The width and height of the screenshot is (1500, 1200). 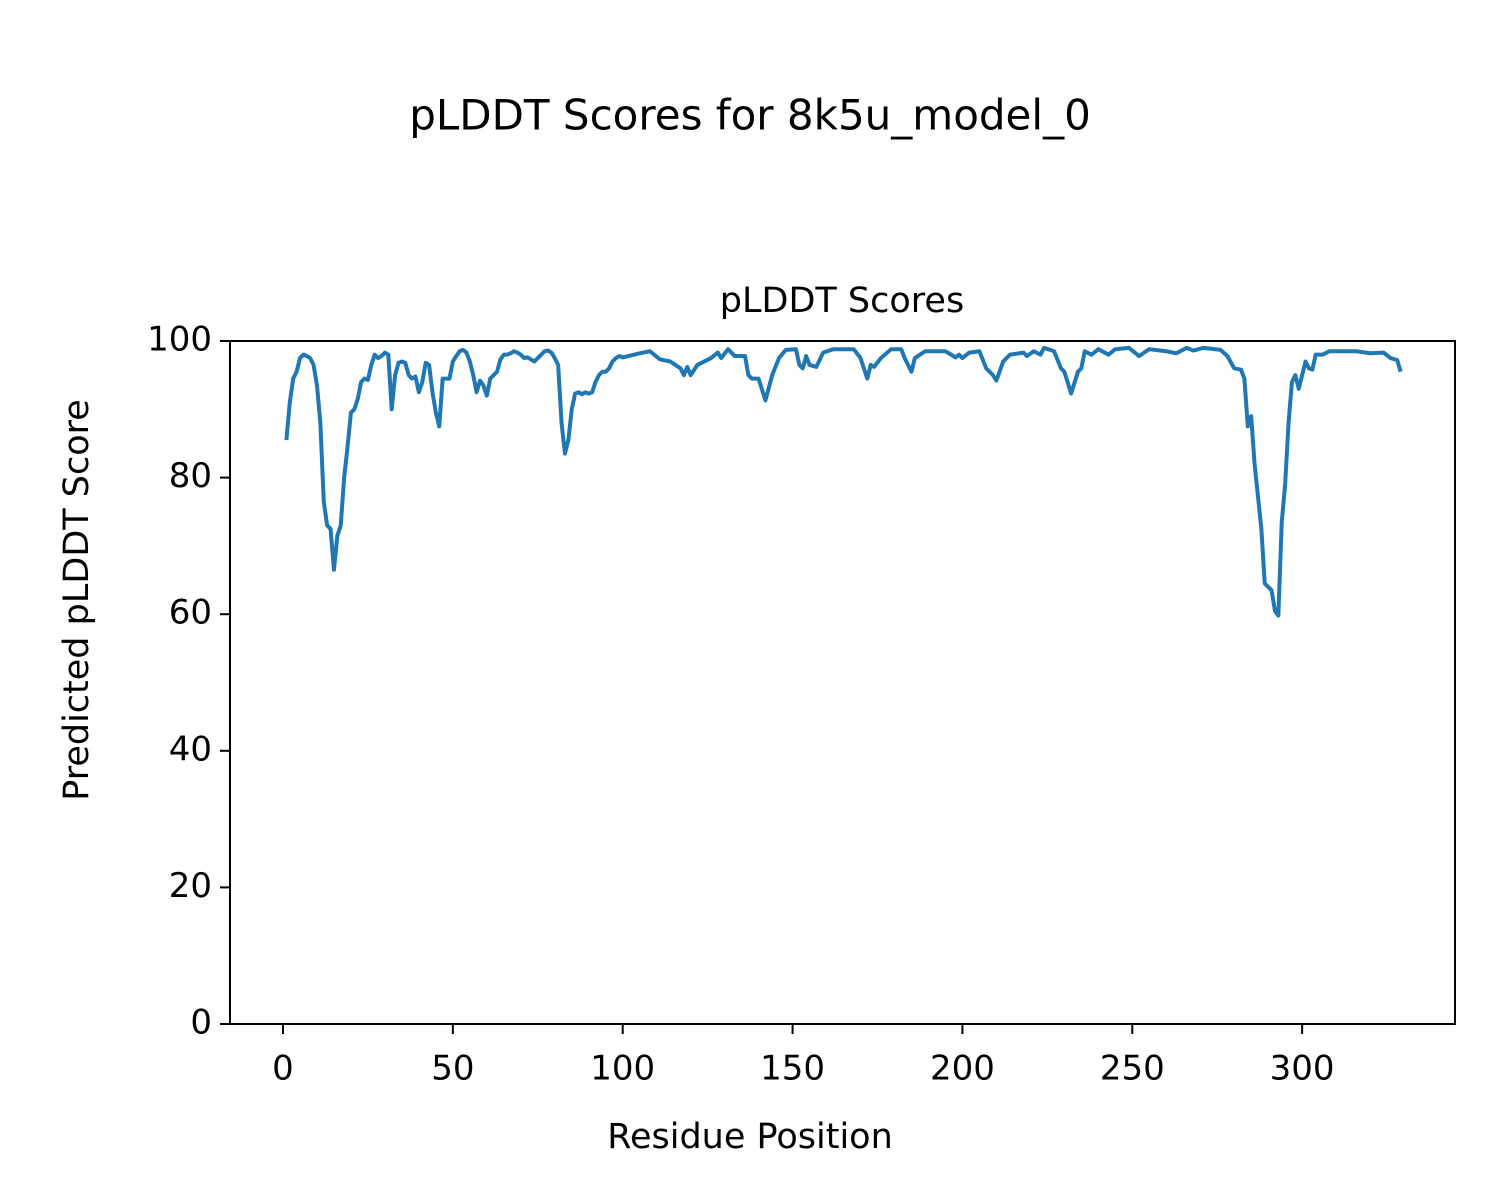 What do you see at coordinates (792, 1069) in the screenshot?
I see `x-tick-label: 150` at bounding box center [792, 1069].